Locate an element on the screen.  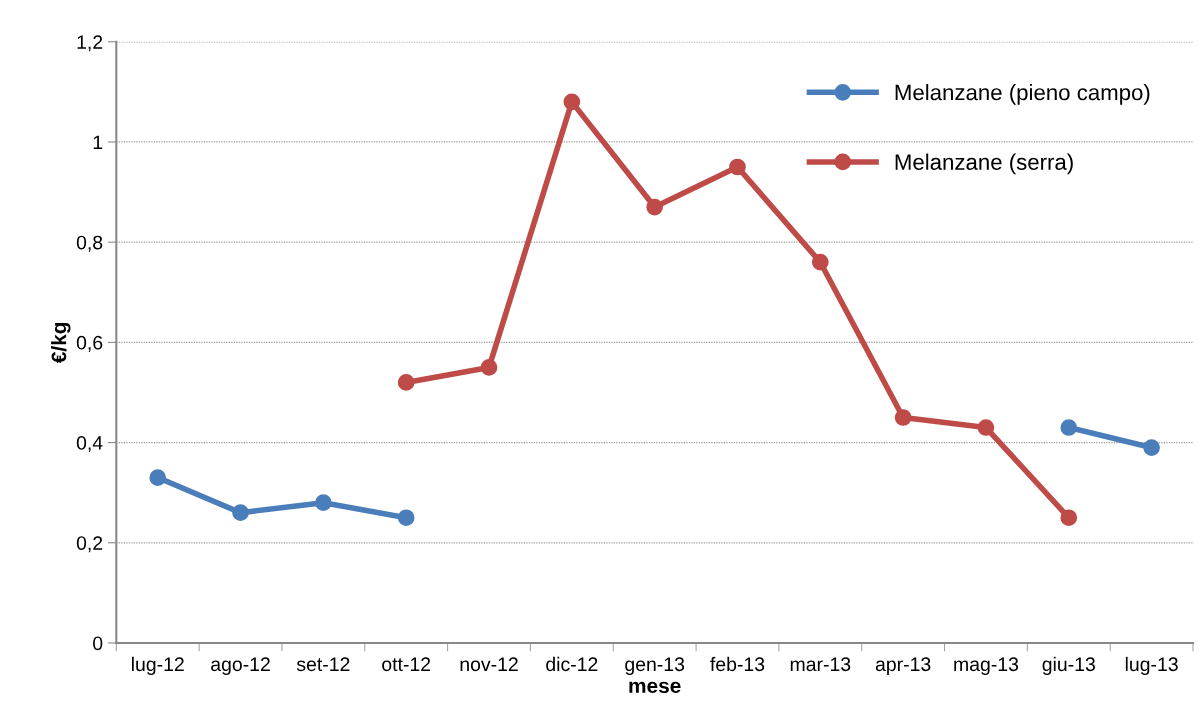
x-tick-label: feb-13 is located at coordinates (737, 664).